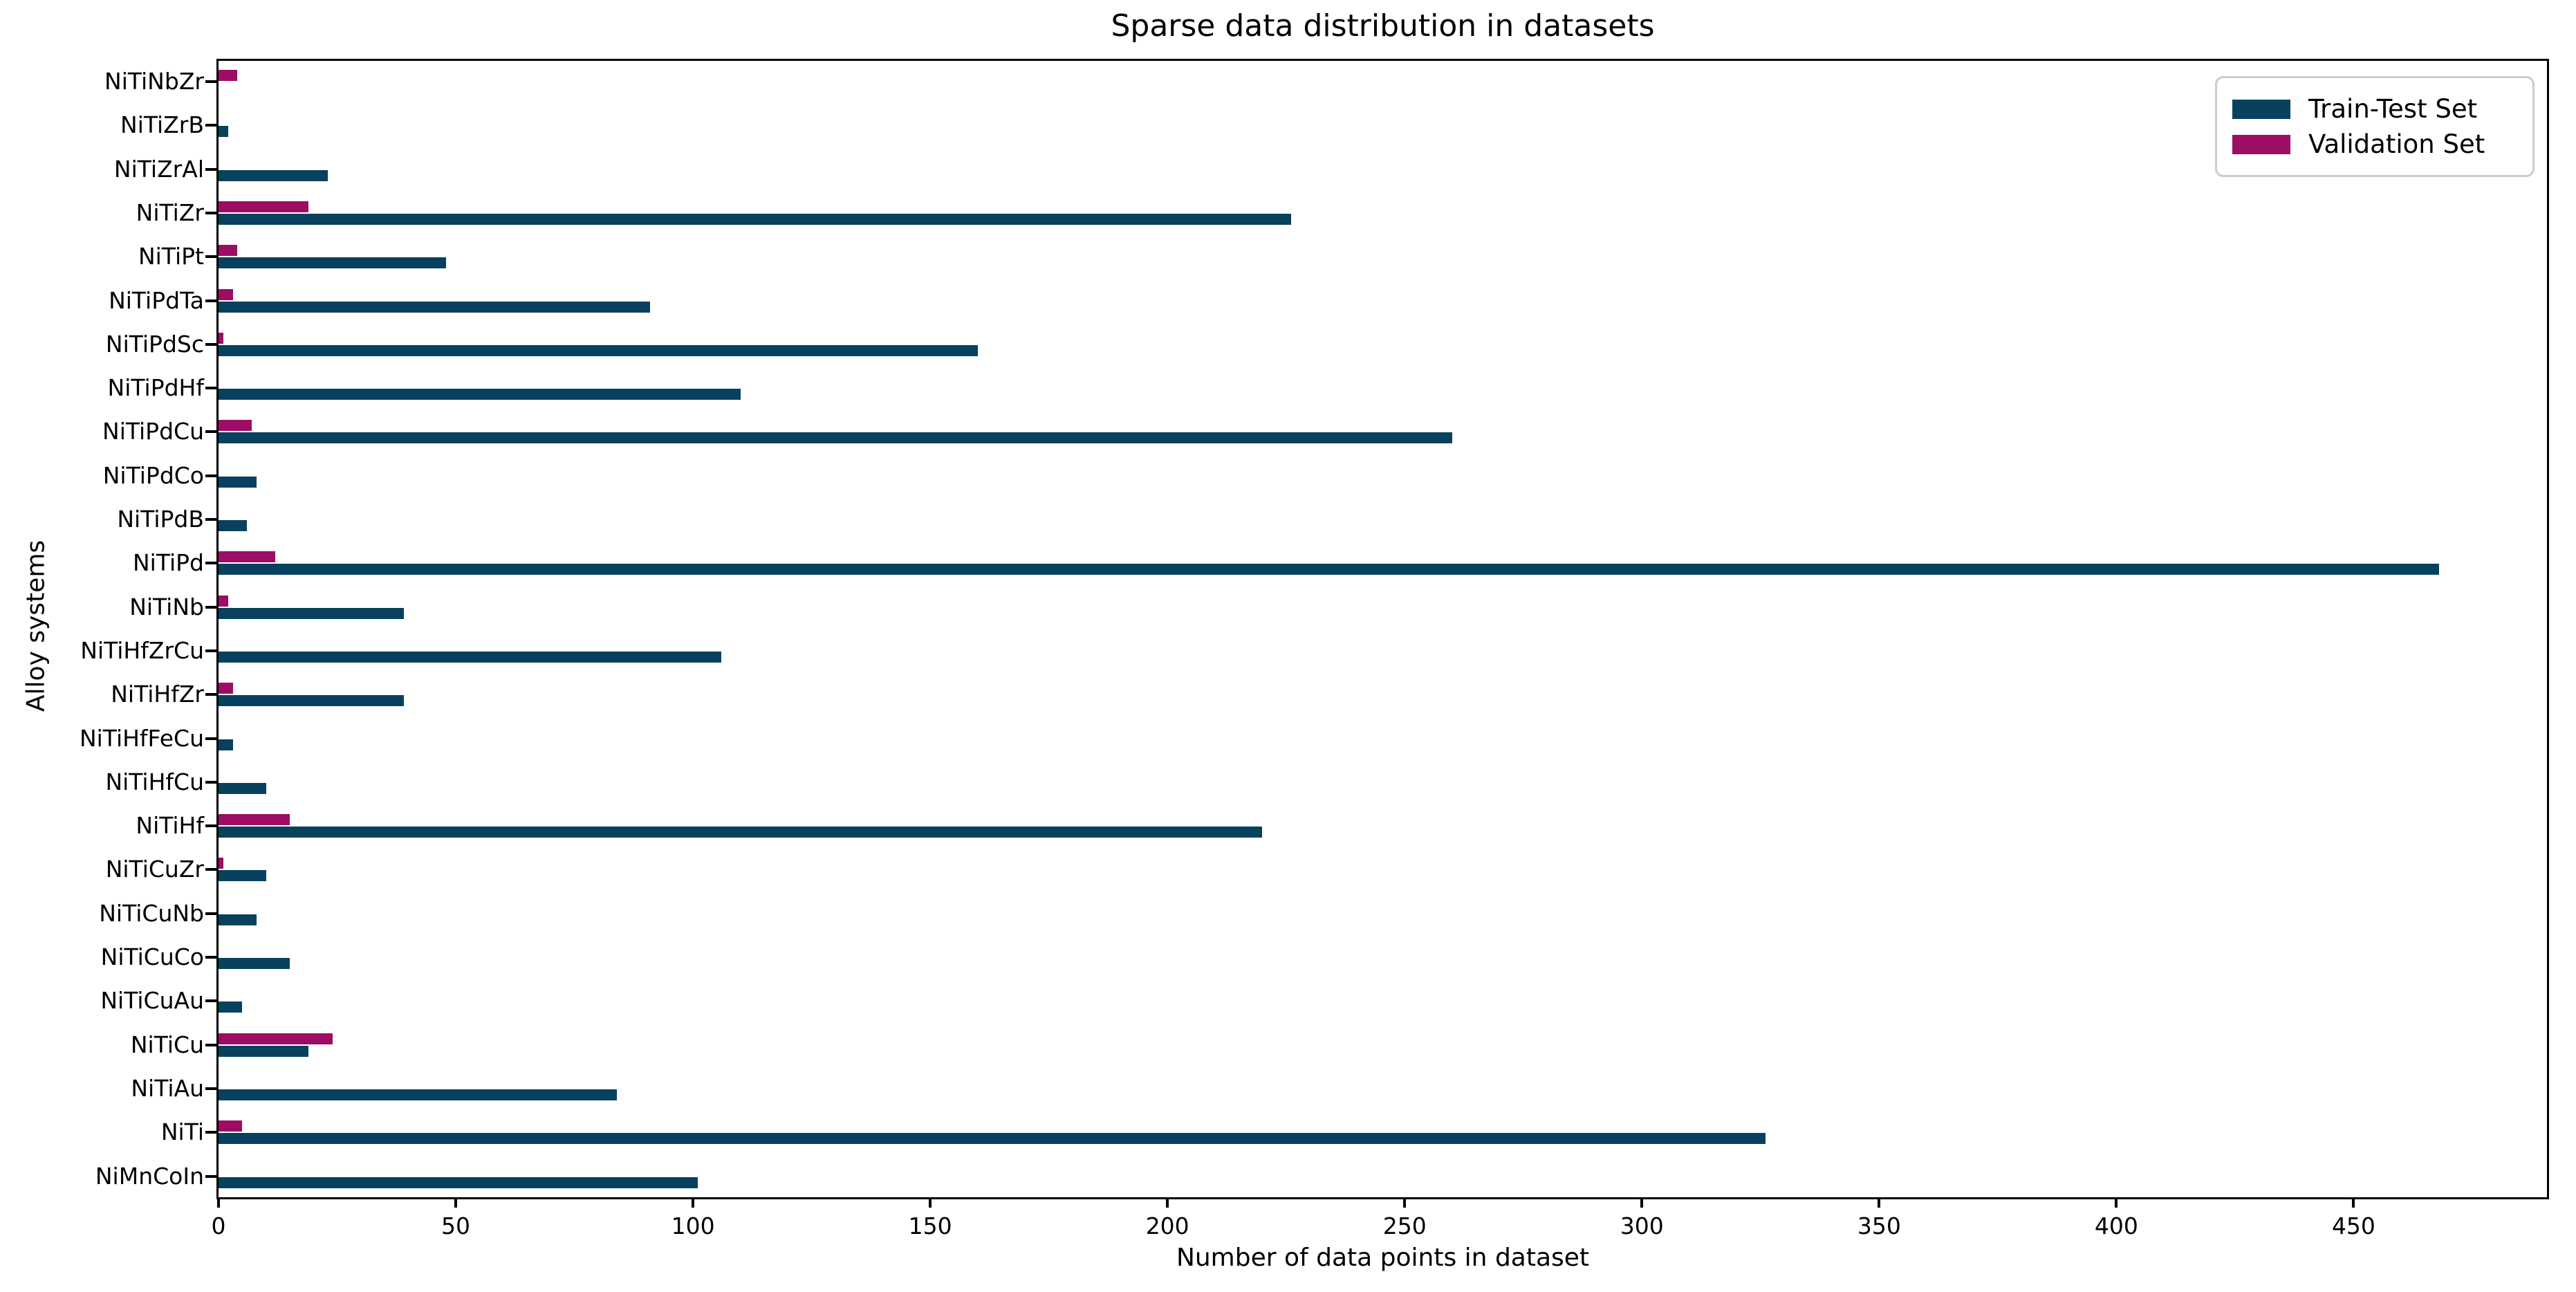 The height and width of the screenshot is (1292, 2576). Describe the element at coordinates (170, 826) in the screenshot. I see `y-tick-label-NiTiHf: NiTiHf` at that location.